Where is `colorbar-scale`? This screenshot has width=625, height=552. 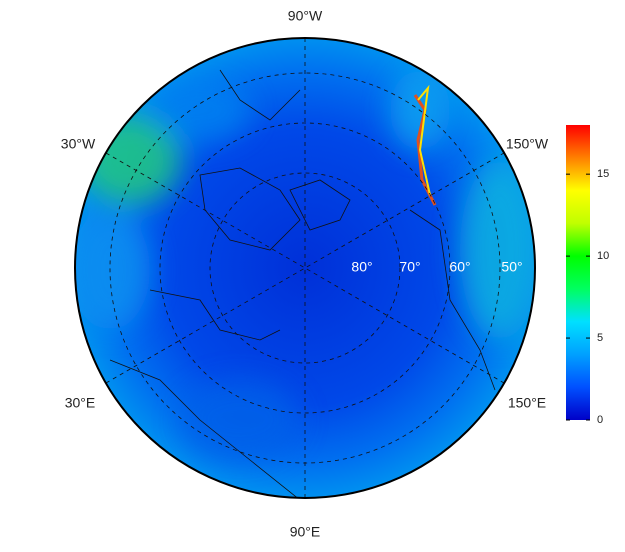 colorbar-scale is located at coordinates (578, 272).